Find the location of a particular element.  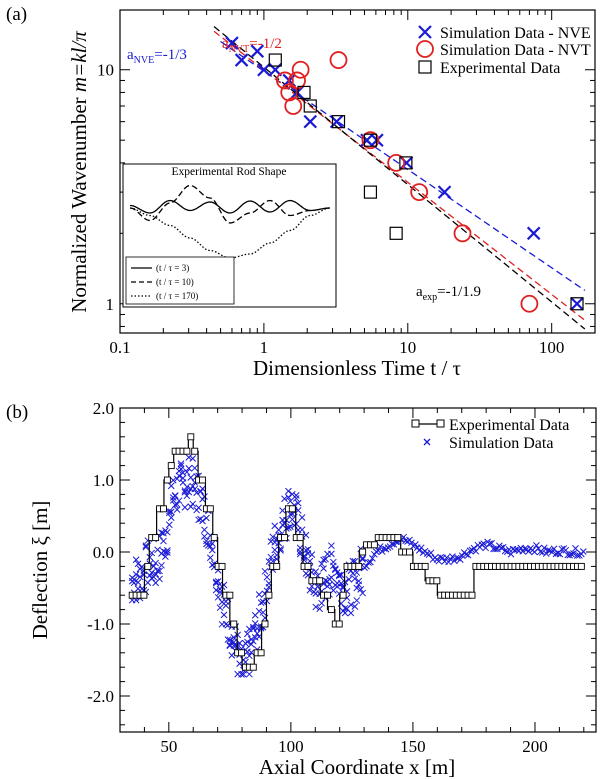

x-tick-label-a: 1 is located at coordinates (264, 347).